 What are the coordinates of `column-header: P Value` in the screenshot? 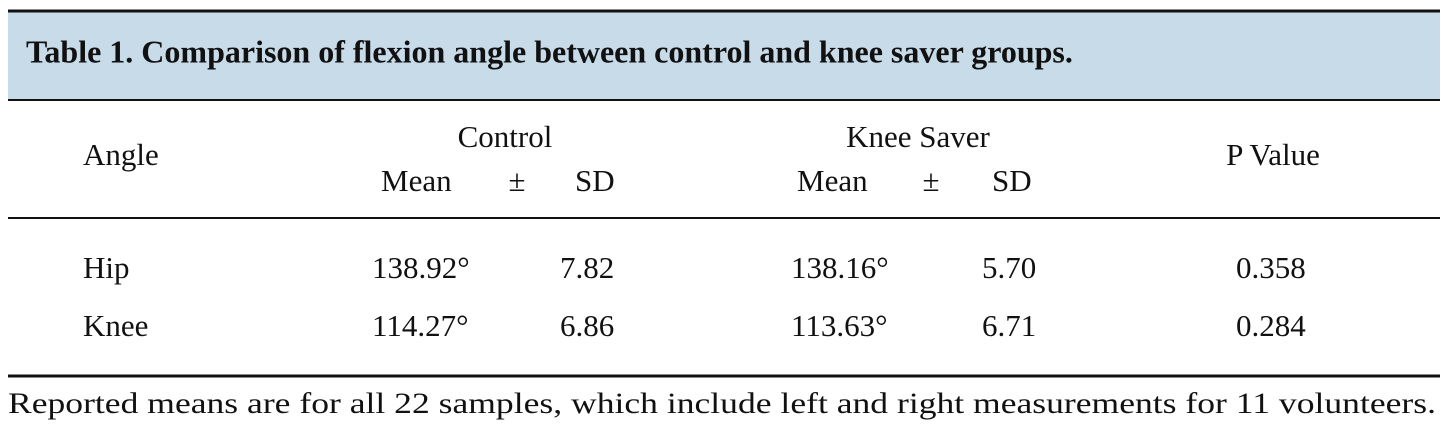 It's located at (1273, 154).